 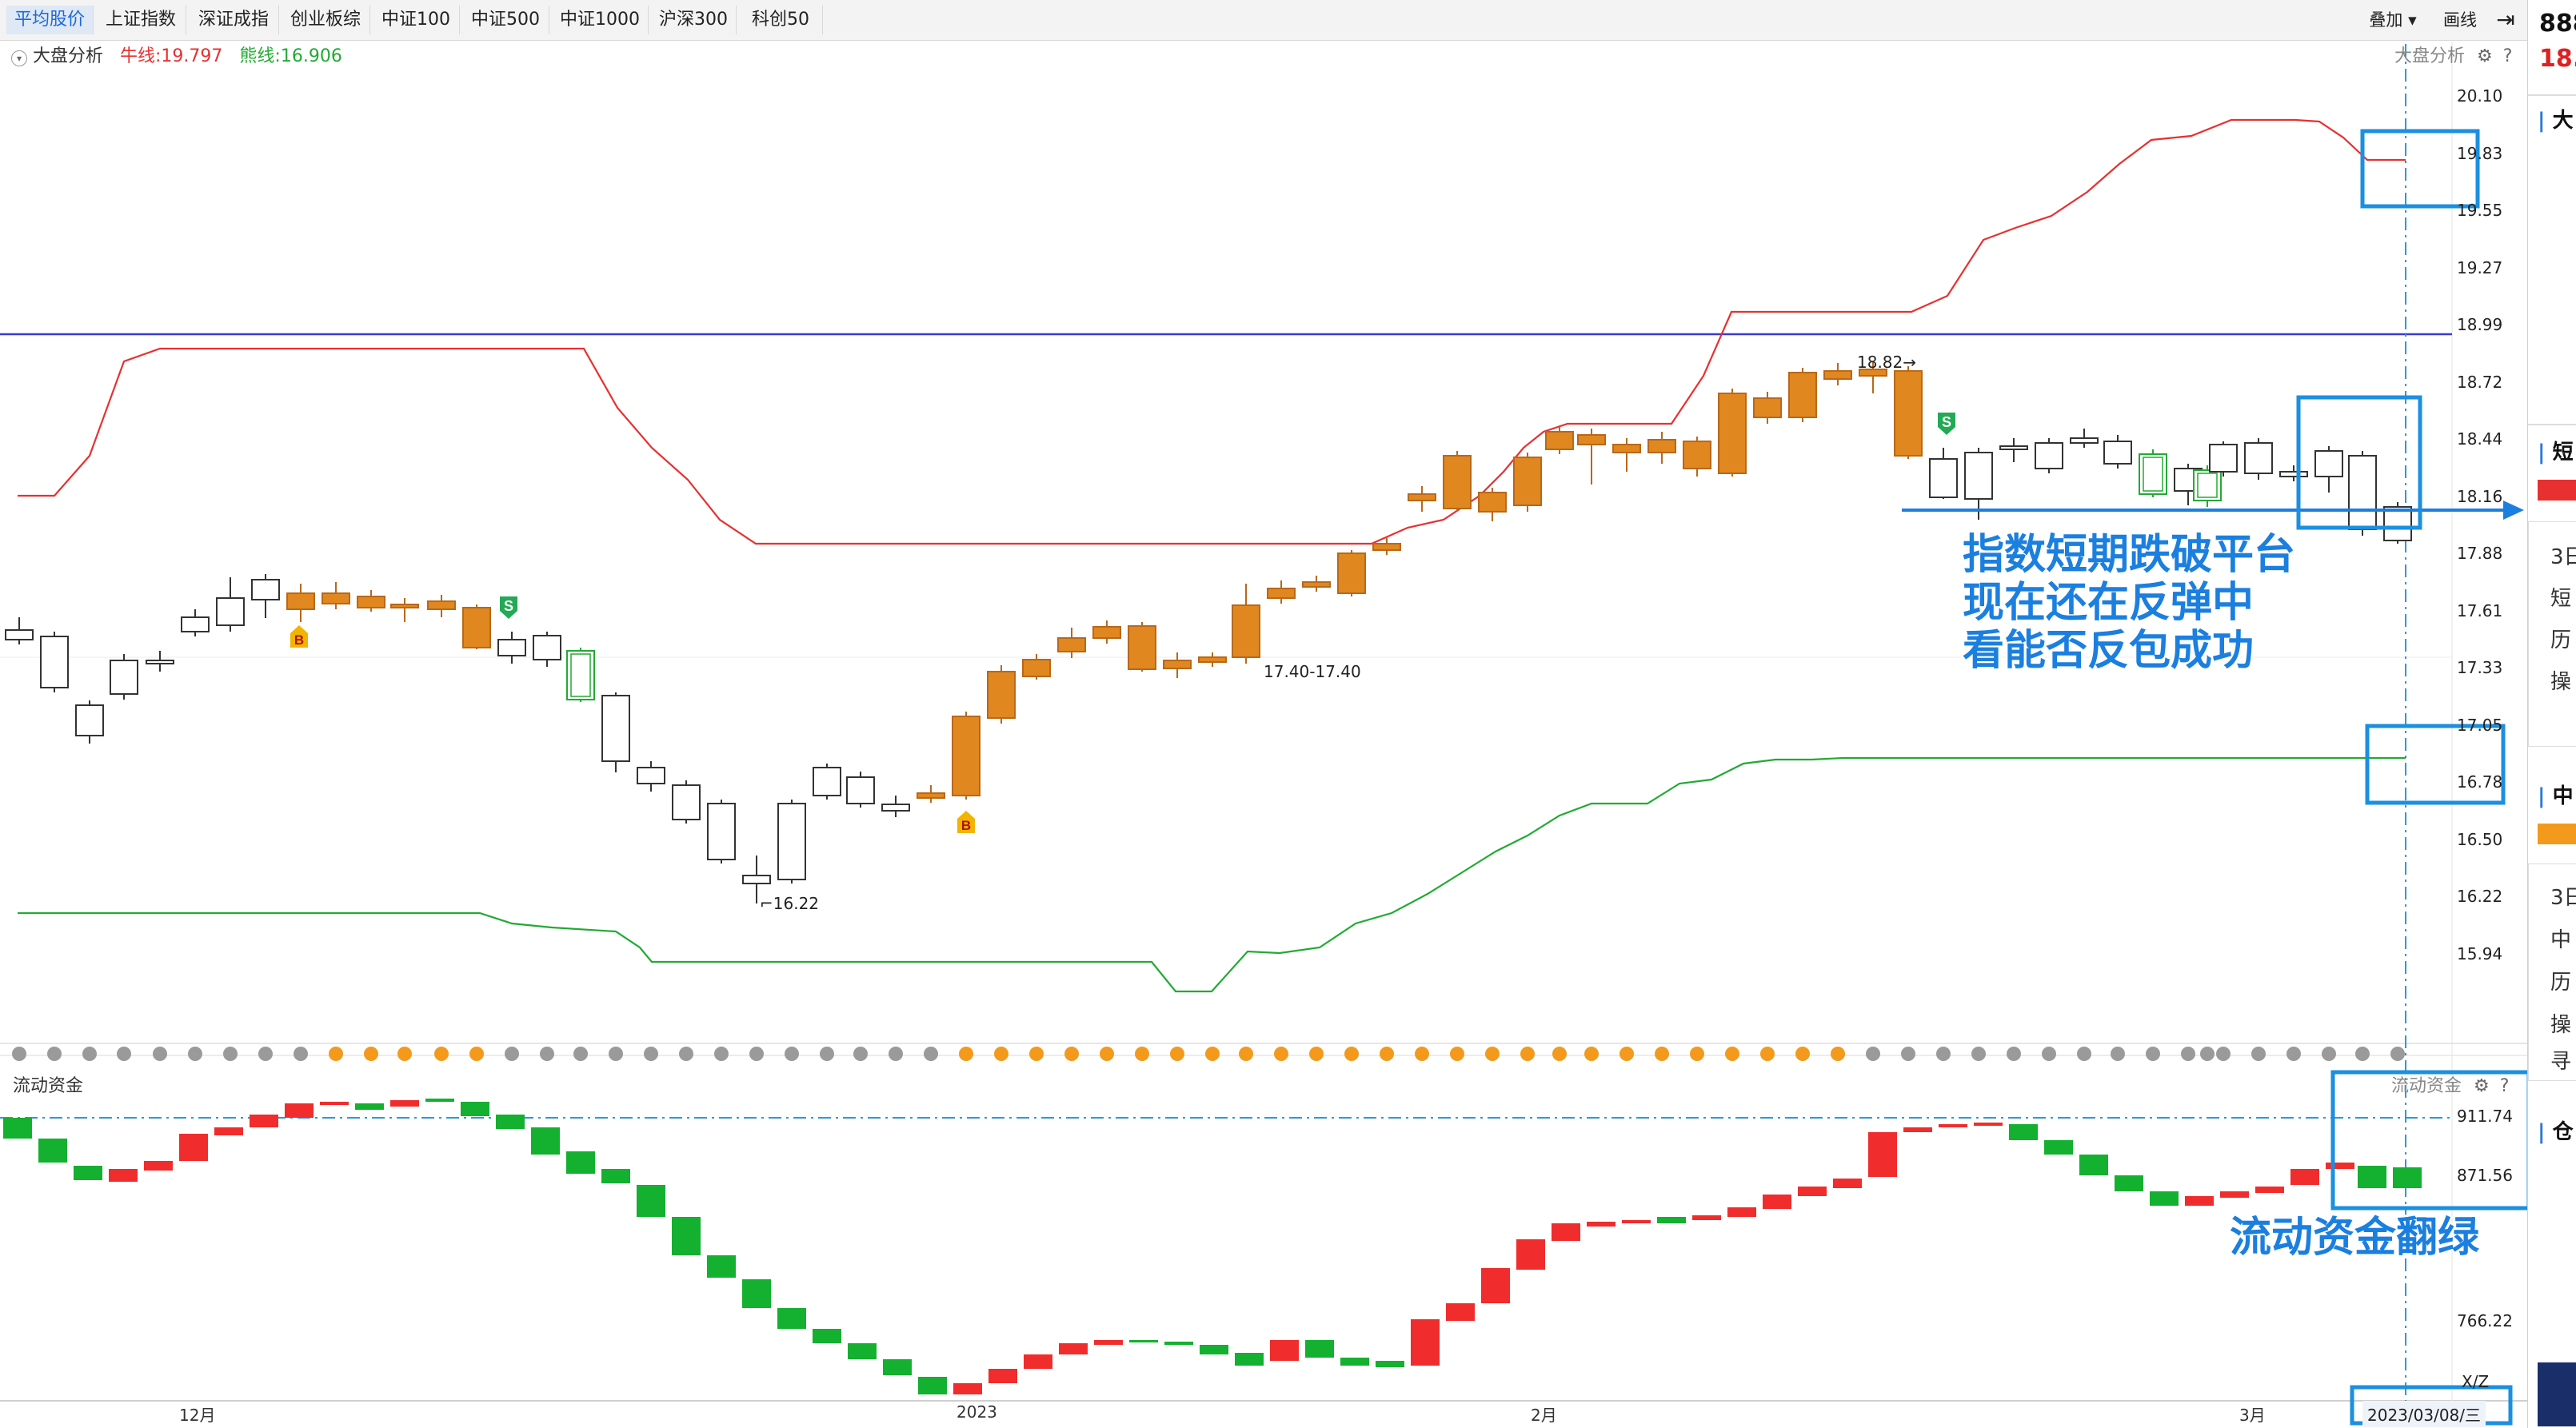 I want to click on tab-csi500: 中证500, so click(x=505, y=20).